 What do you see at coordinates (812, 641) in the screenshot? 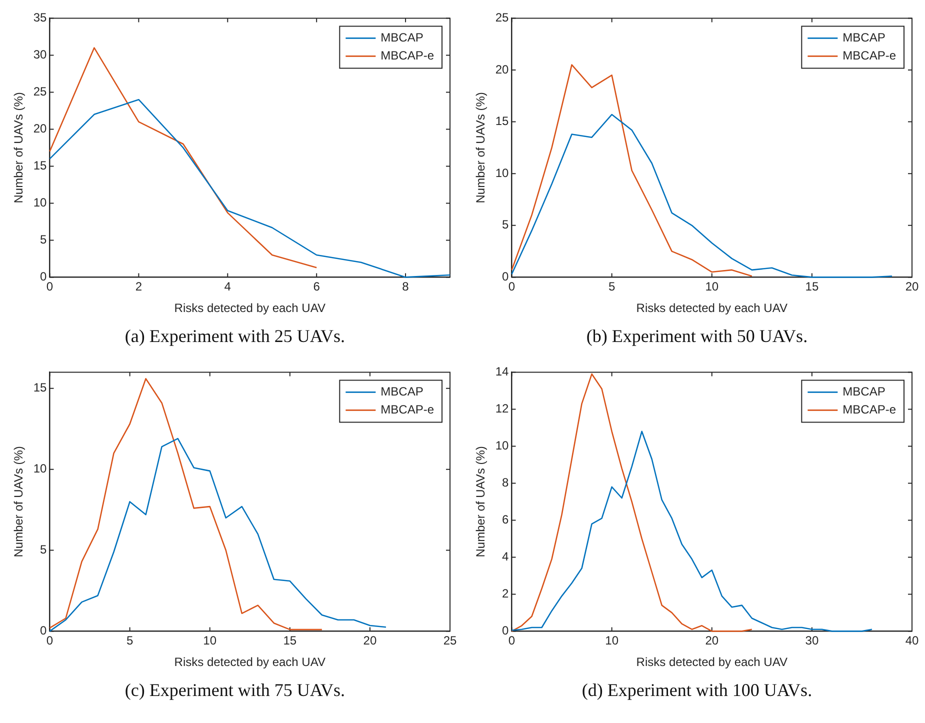
I see `x-tick-label: 30` at bounding box center [812, 641].